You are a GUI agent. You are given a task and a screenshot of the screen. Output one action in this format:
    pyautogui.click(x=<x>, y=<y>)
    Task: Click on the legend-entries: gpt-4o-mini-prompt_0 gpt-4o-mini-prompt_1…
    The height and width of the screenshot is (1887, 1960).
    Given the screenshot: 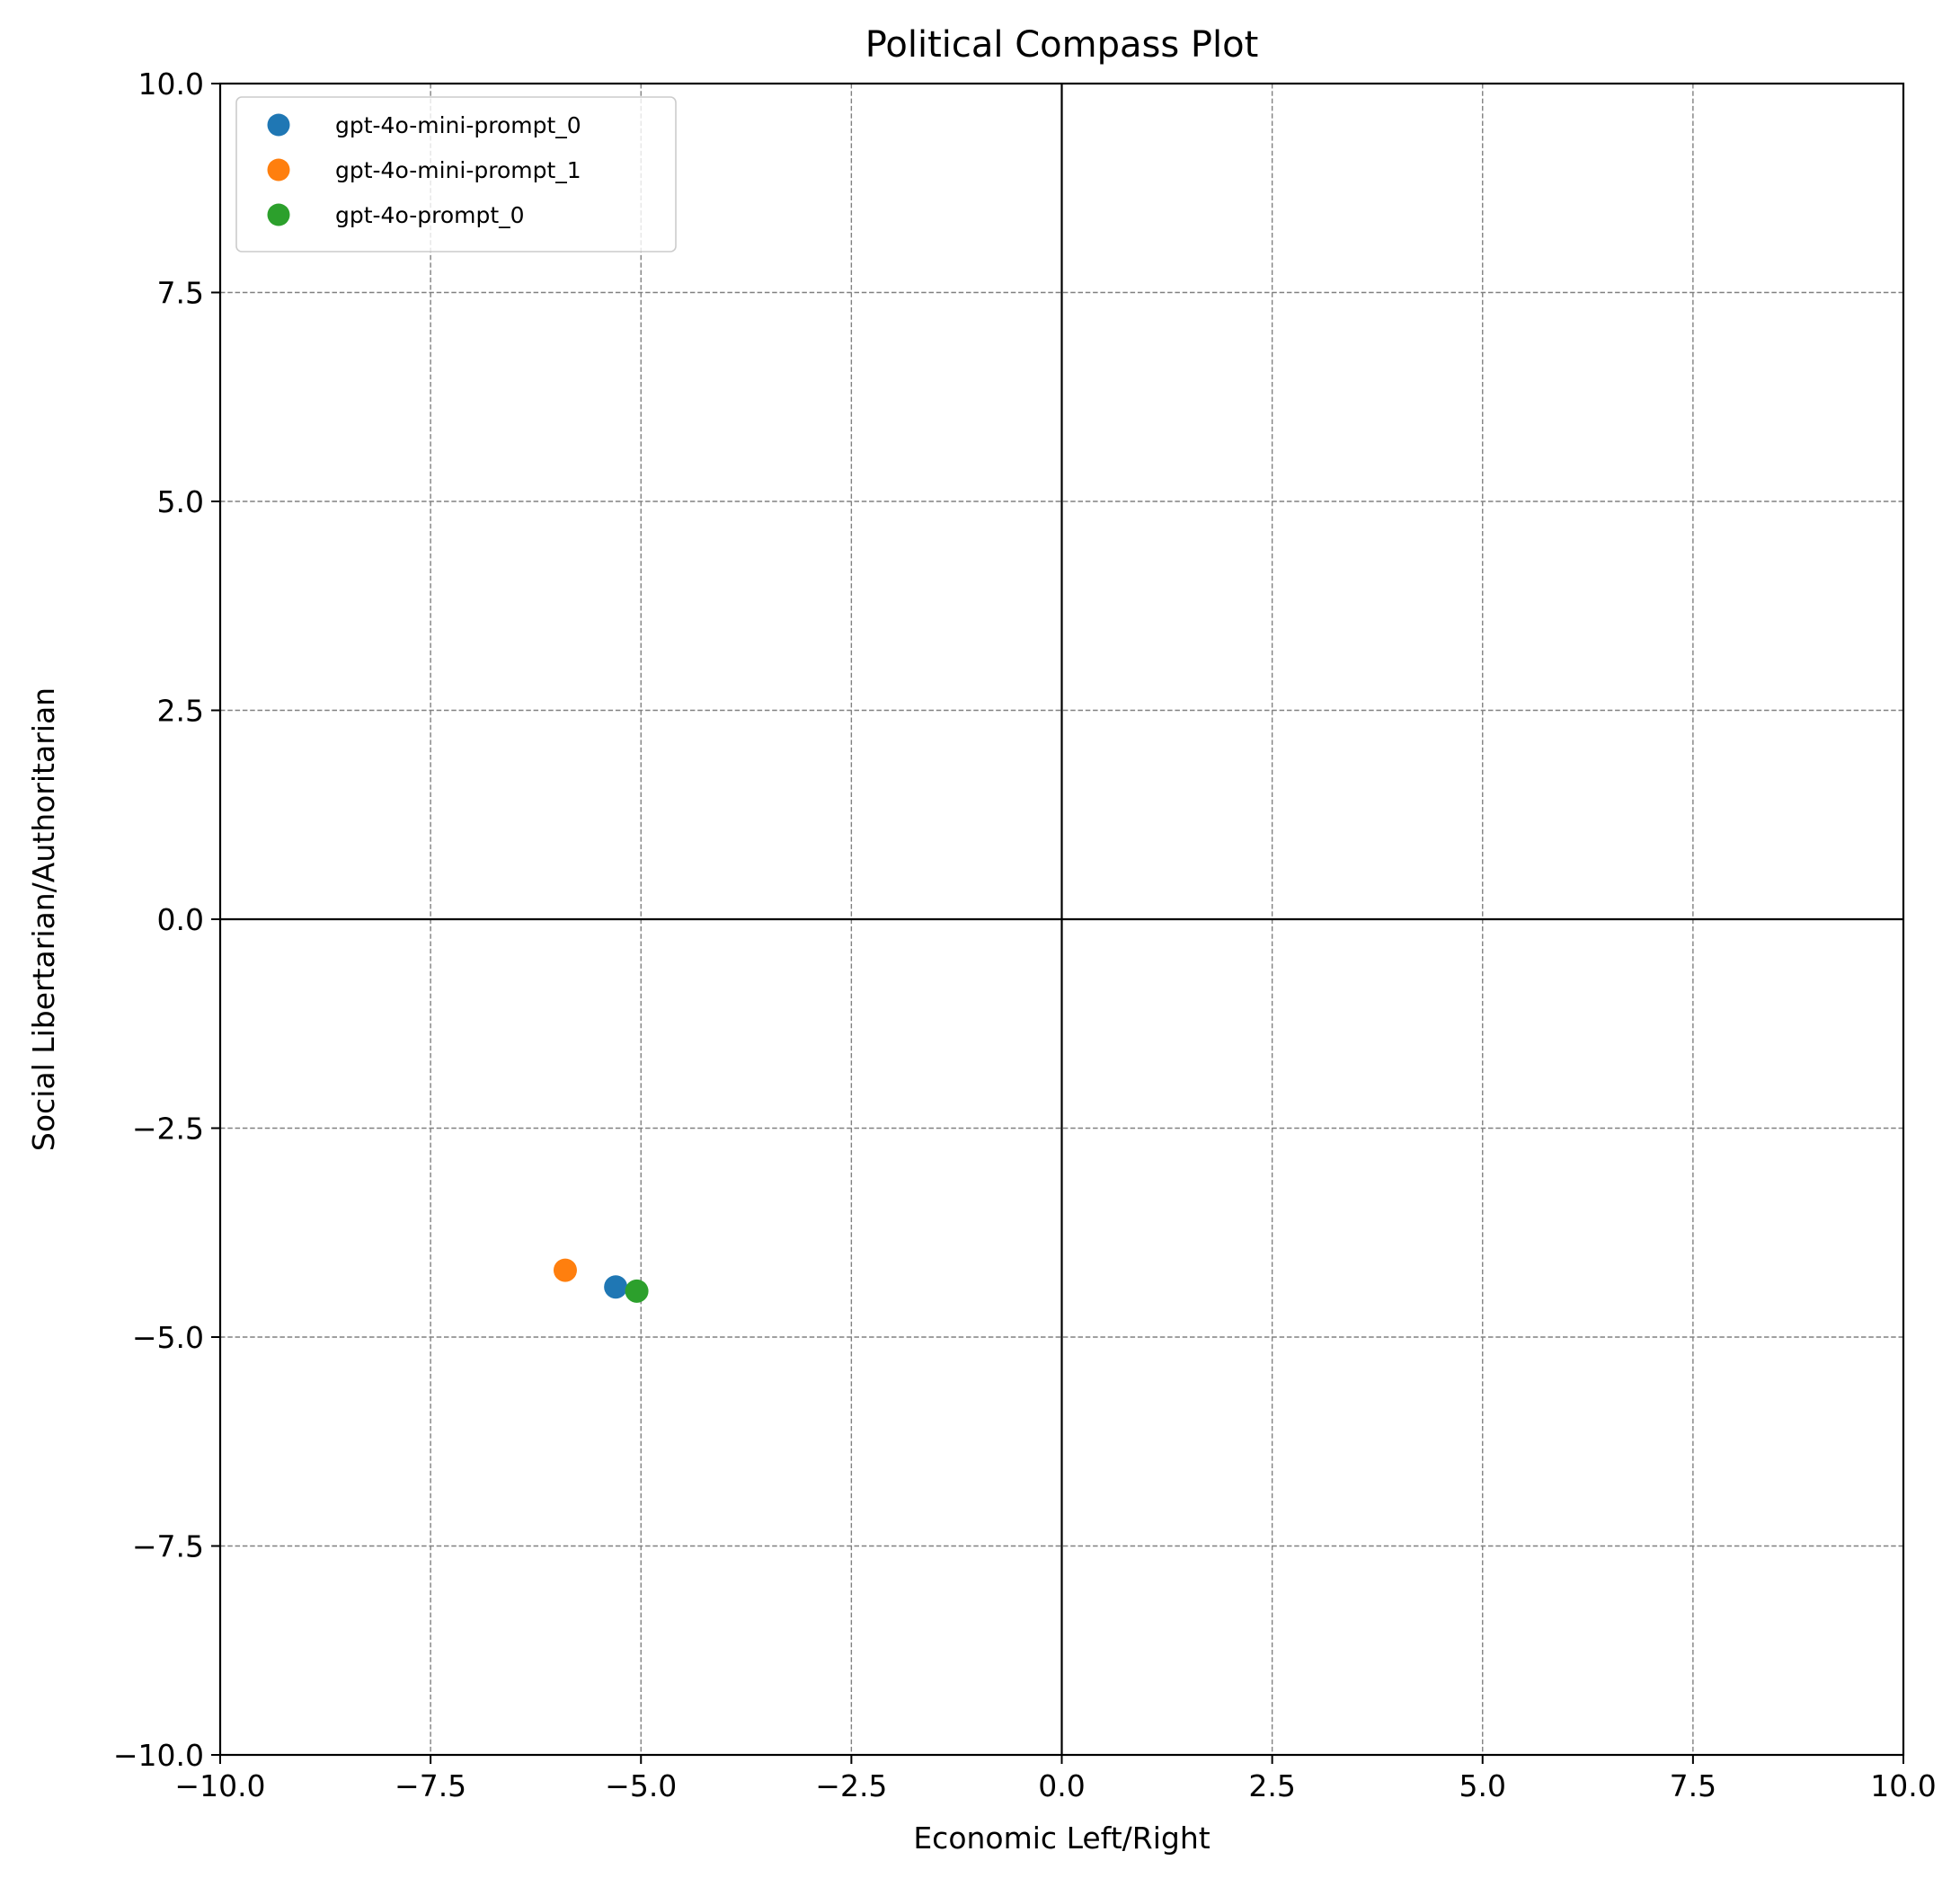 What is the action you would take?
    pyautogui.click(x=424, y=170)
    